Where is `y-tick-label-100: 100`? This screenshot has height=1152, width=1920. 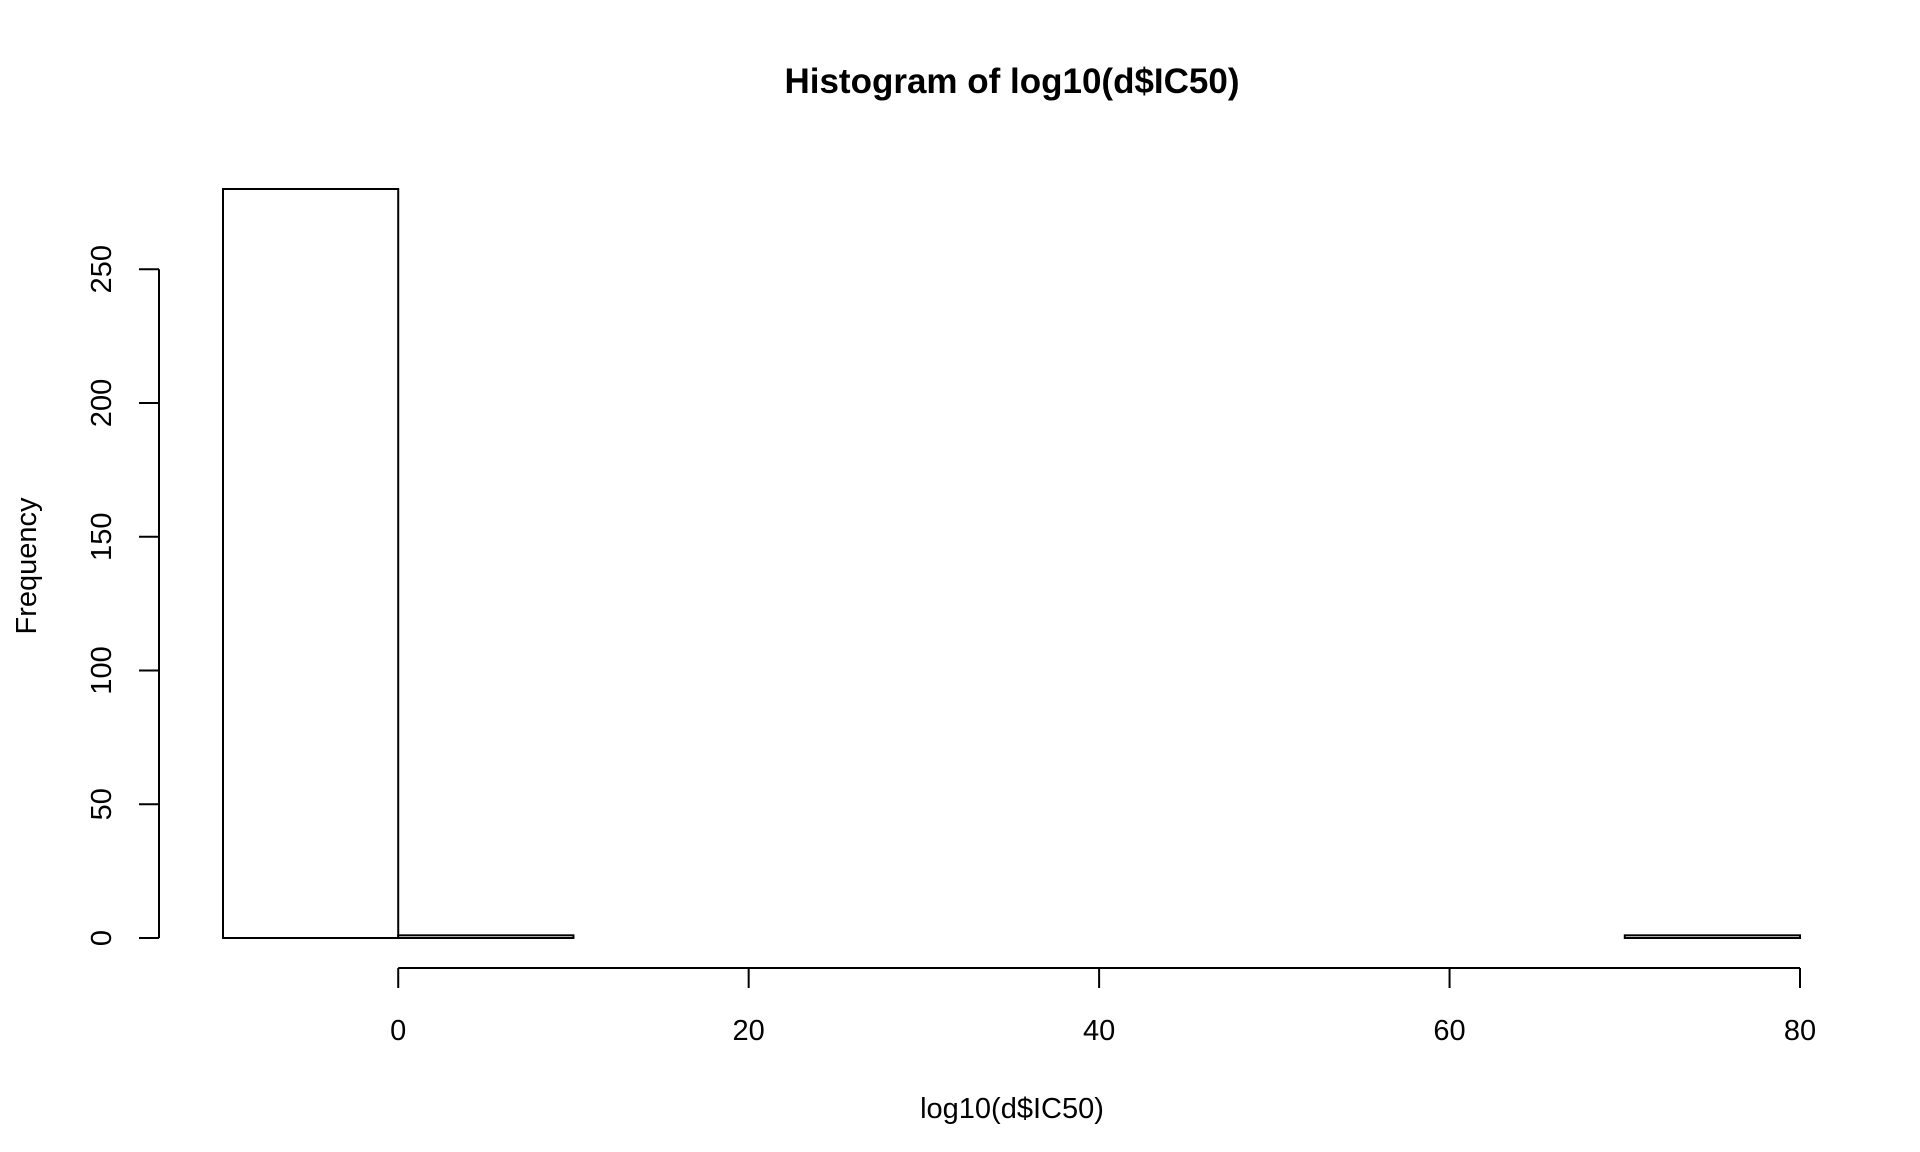
y-tick-label-100: 100 is located at coordinates (102, 670).